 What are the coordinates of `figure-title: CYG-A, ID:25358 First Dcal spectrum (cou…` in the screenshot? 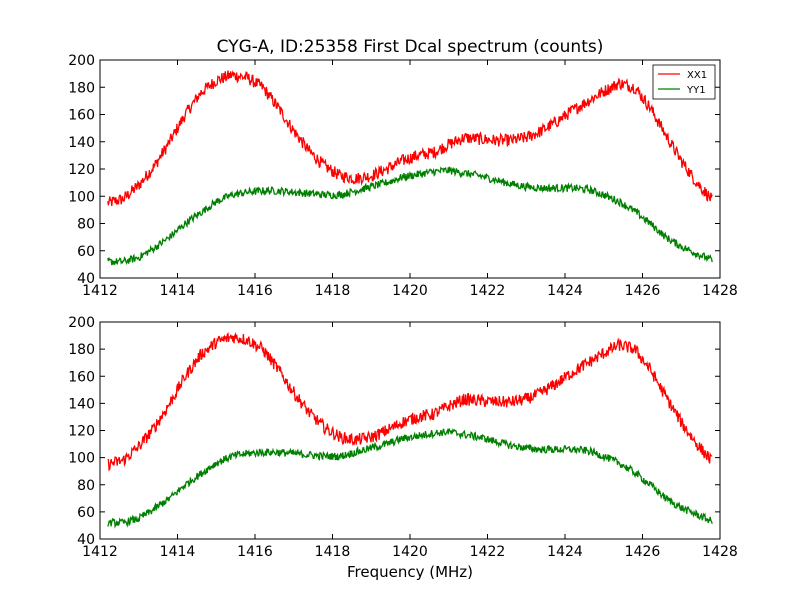 It's located at (410, 47).